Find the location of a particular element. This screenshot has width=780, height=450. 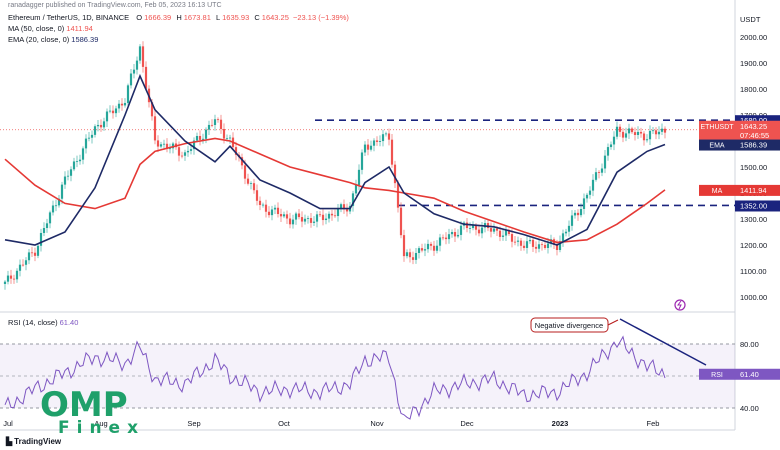

rsi-legend-value: 61.40 is located at coordinates (69, 322).